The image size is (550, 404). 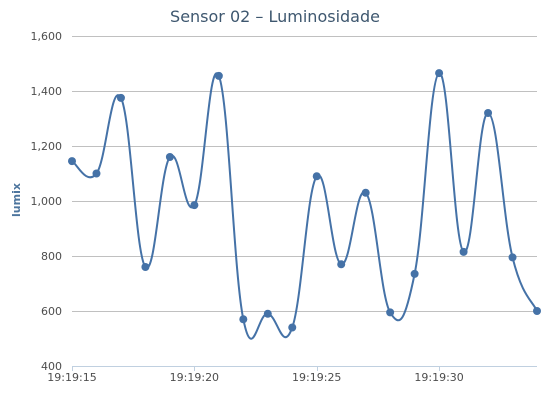 What do you see at coordinates (316, 377) in the screenshot?
I see `x-tick-label: 19:19:25` at bounding box center [316, 377].